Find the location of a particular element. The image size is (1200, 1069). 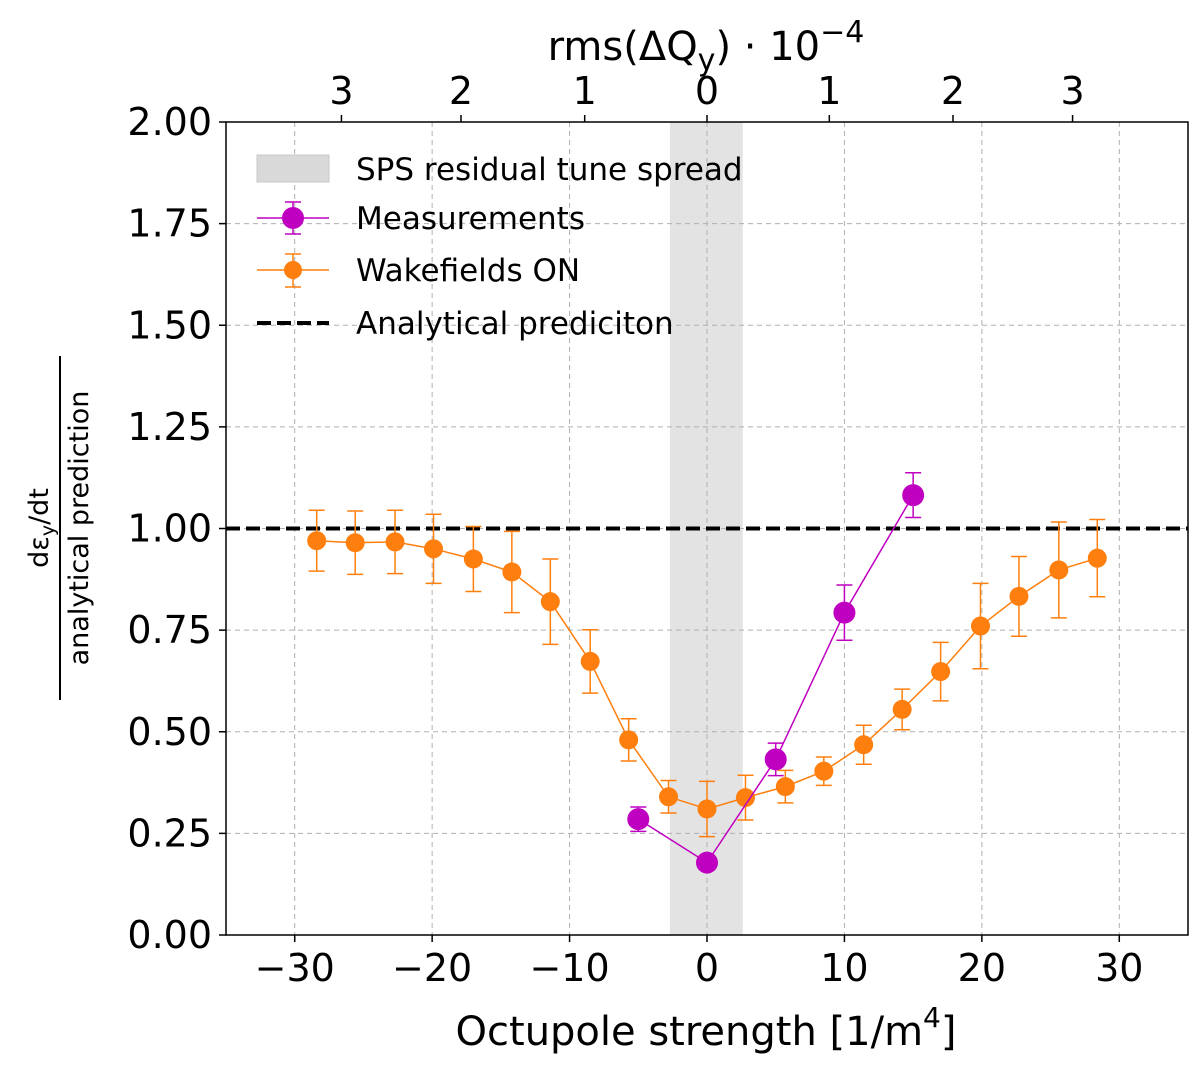

y-tick-label-5: 1.25 is located at coordinates (169, 427).